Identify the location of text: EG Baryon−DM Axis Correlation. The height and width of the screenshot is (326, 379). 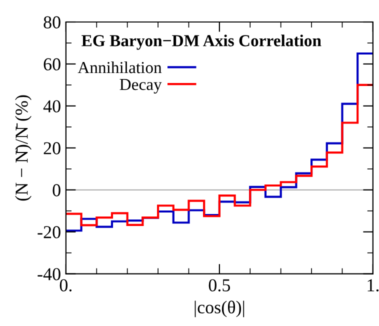
(202, 42).